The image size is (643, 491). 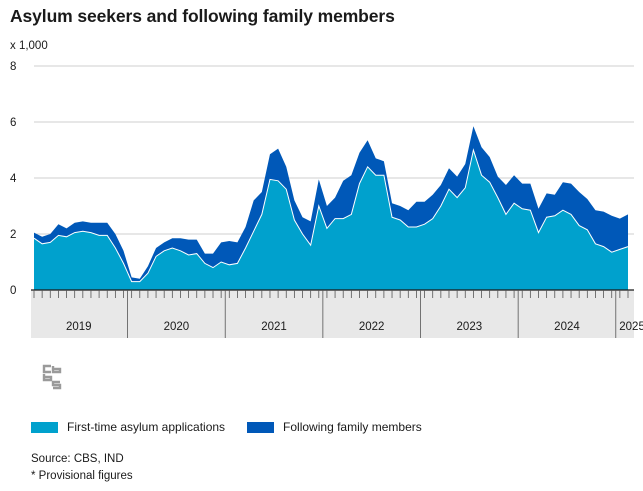 I want to click on legend-item-first-time: First-time asylum applications, so click(x=128, y=427).